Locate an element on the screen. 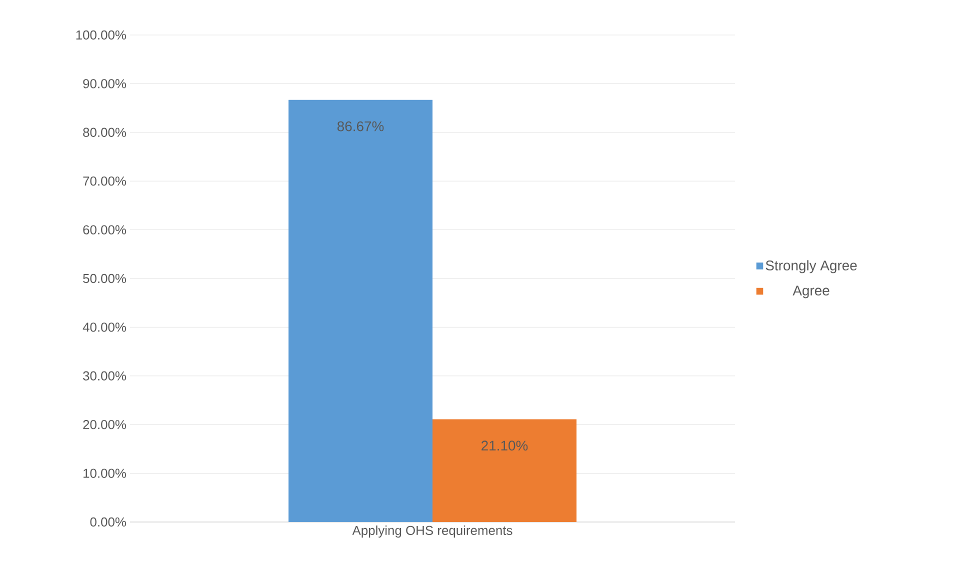  y-tick-label: 30.00% is located at coordinates (104, 375).